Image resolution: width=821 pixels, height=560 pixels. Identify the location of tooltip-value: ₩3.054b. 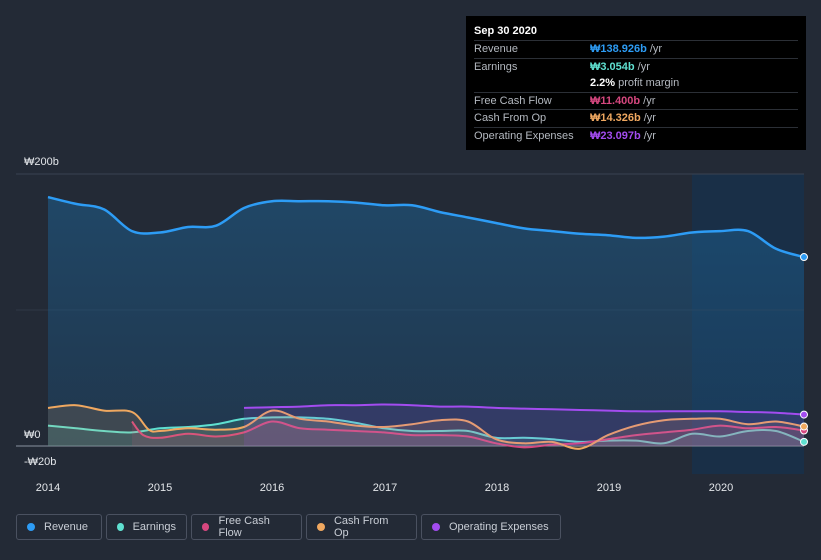
(612, 66).